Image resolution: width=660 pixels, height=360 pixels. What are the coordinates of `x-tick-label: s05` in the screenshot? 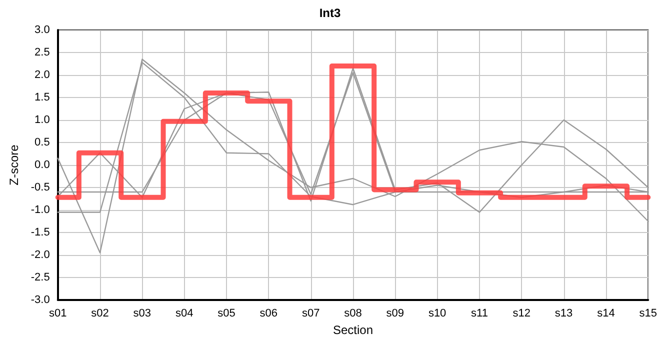 It's located at (227, 314).